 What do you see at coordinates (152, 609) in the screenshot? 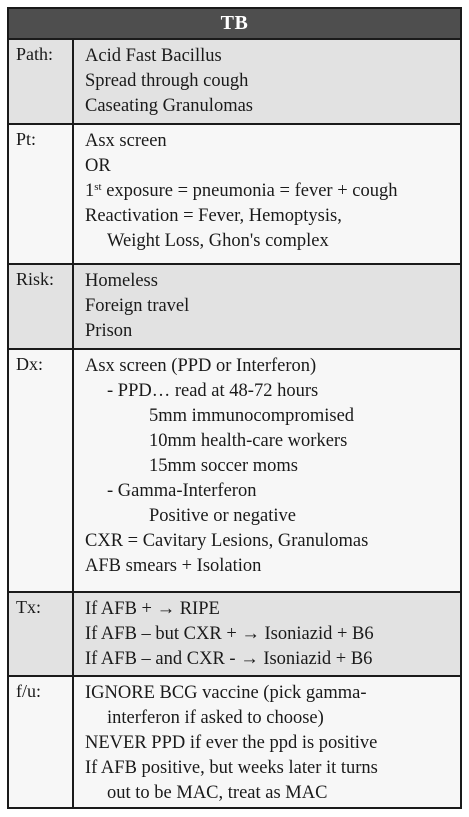
I see `text-line: If AFB + → RIPE` at bounding box center [152, 609].